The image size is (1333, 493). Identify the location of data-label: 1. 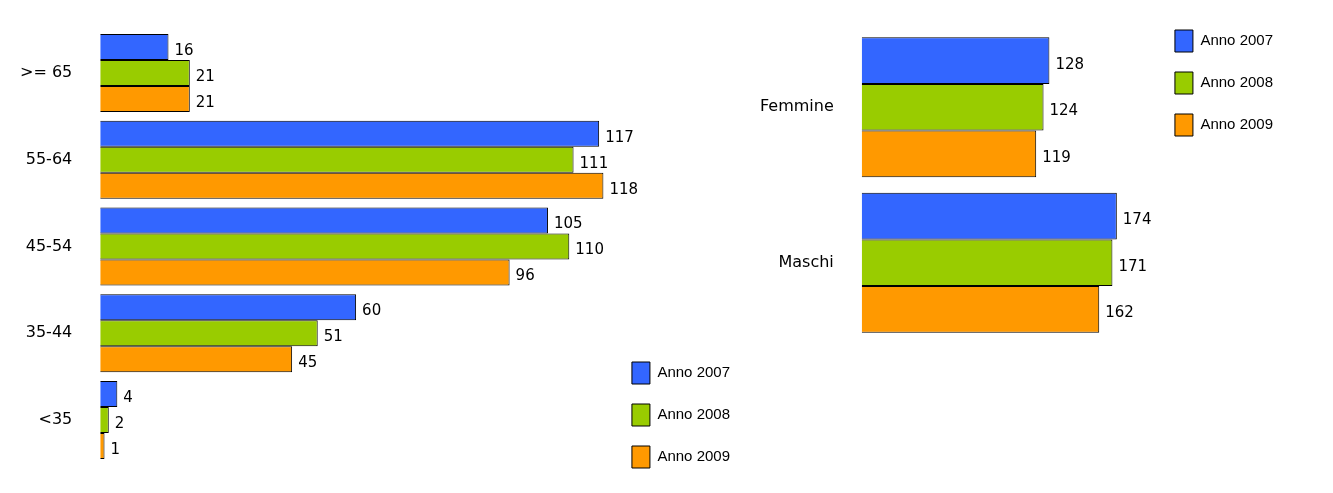
(115, 448).